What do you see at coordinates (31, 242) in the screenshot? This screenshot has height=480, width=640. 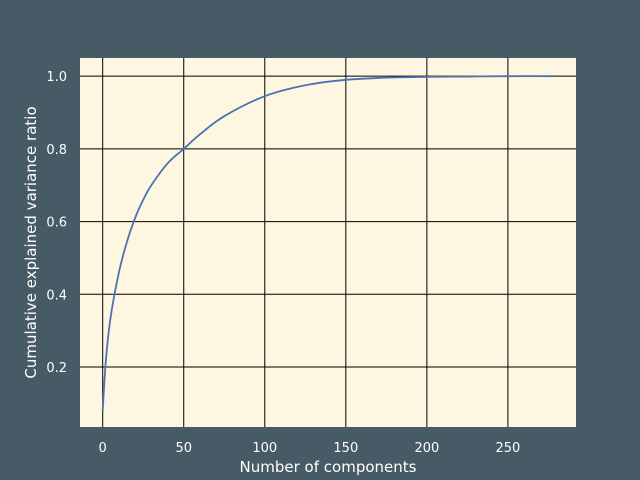 I see `y-axis-label: Cumulative explained variance ratio` at bounding box center [31, 242].